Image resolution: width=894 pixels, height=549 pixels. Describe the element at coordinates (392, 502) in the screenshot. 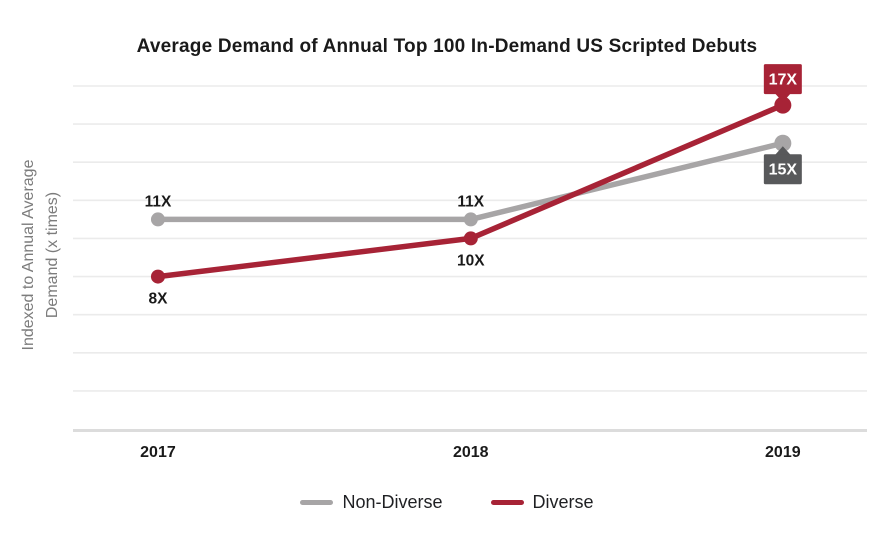

I see `legend-item-label: Non-Diverse` at that location.